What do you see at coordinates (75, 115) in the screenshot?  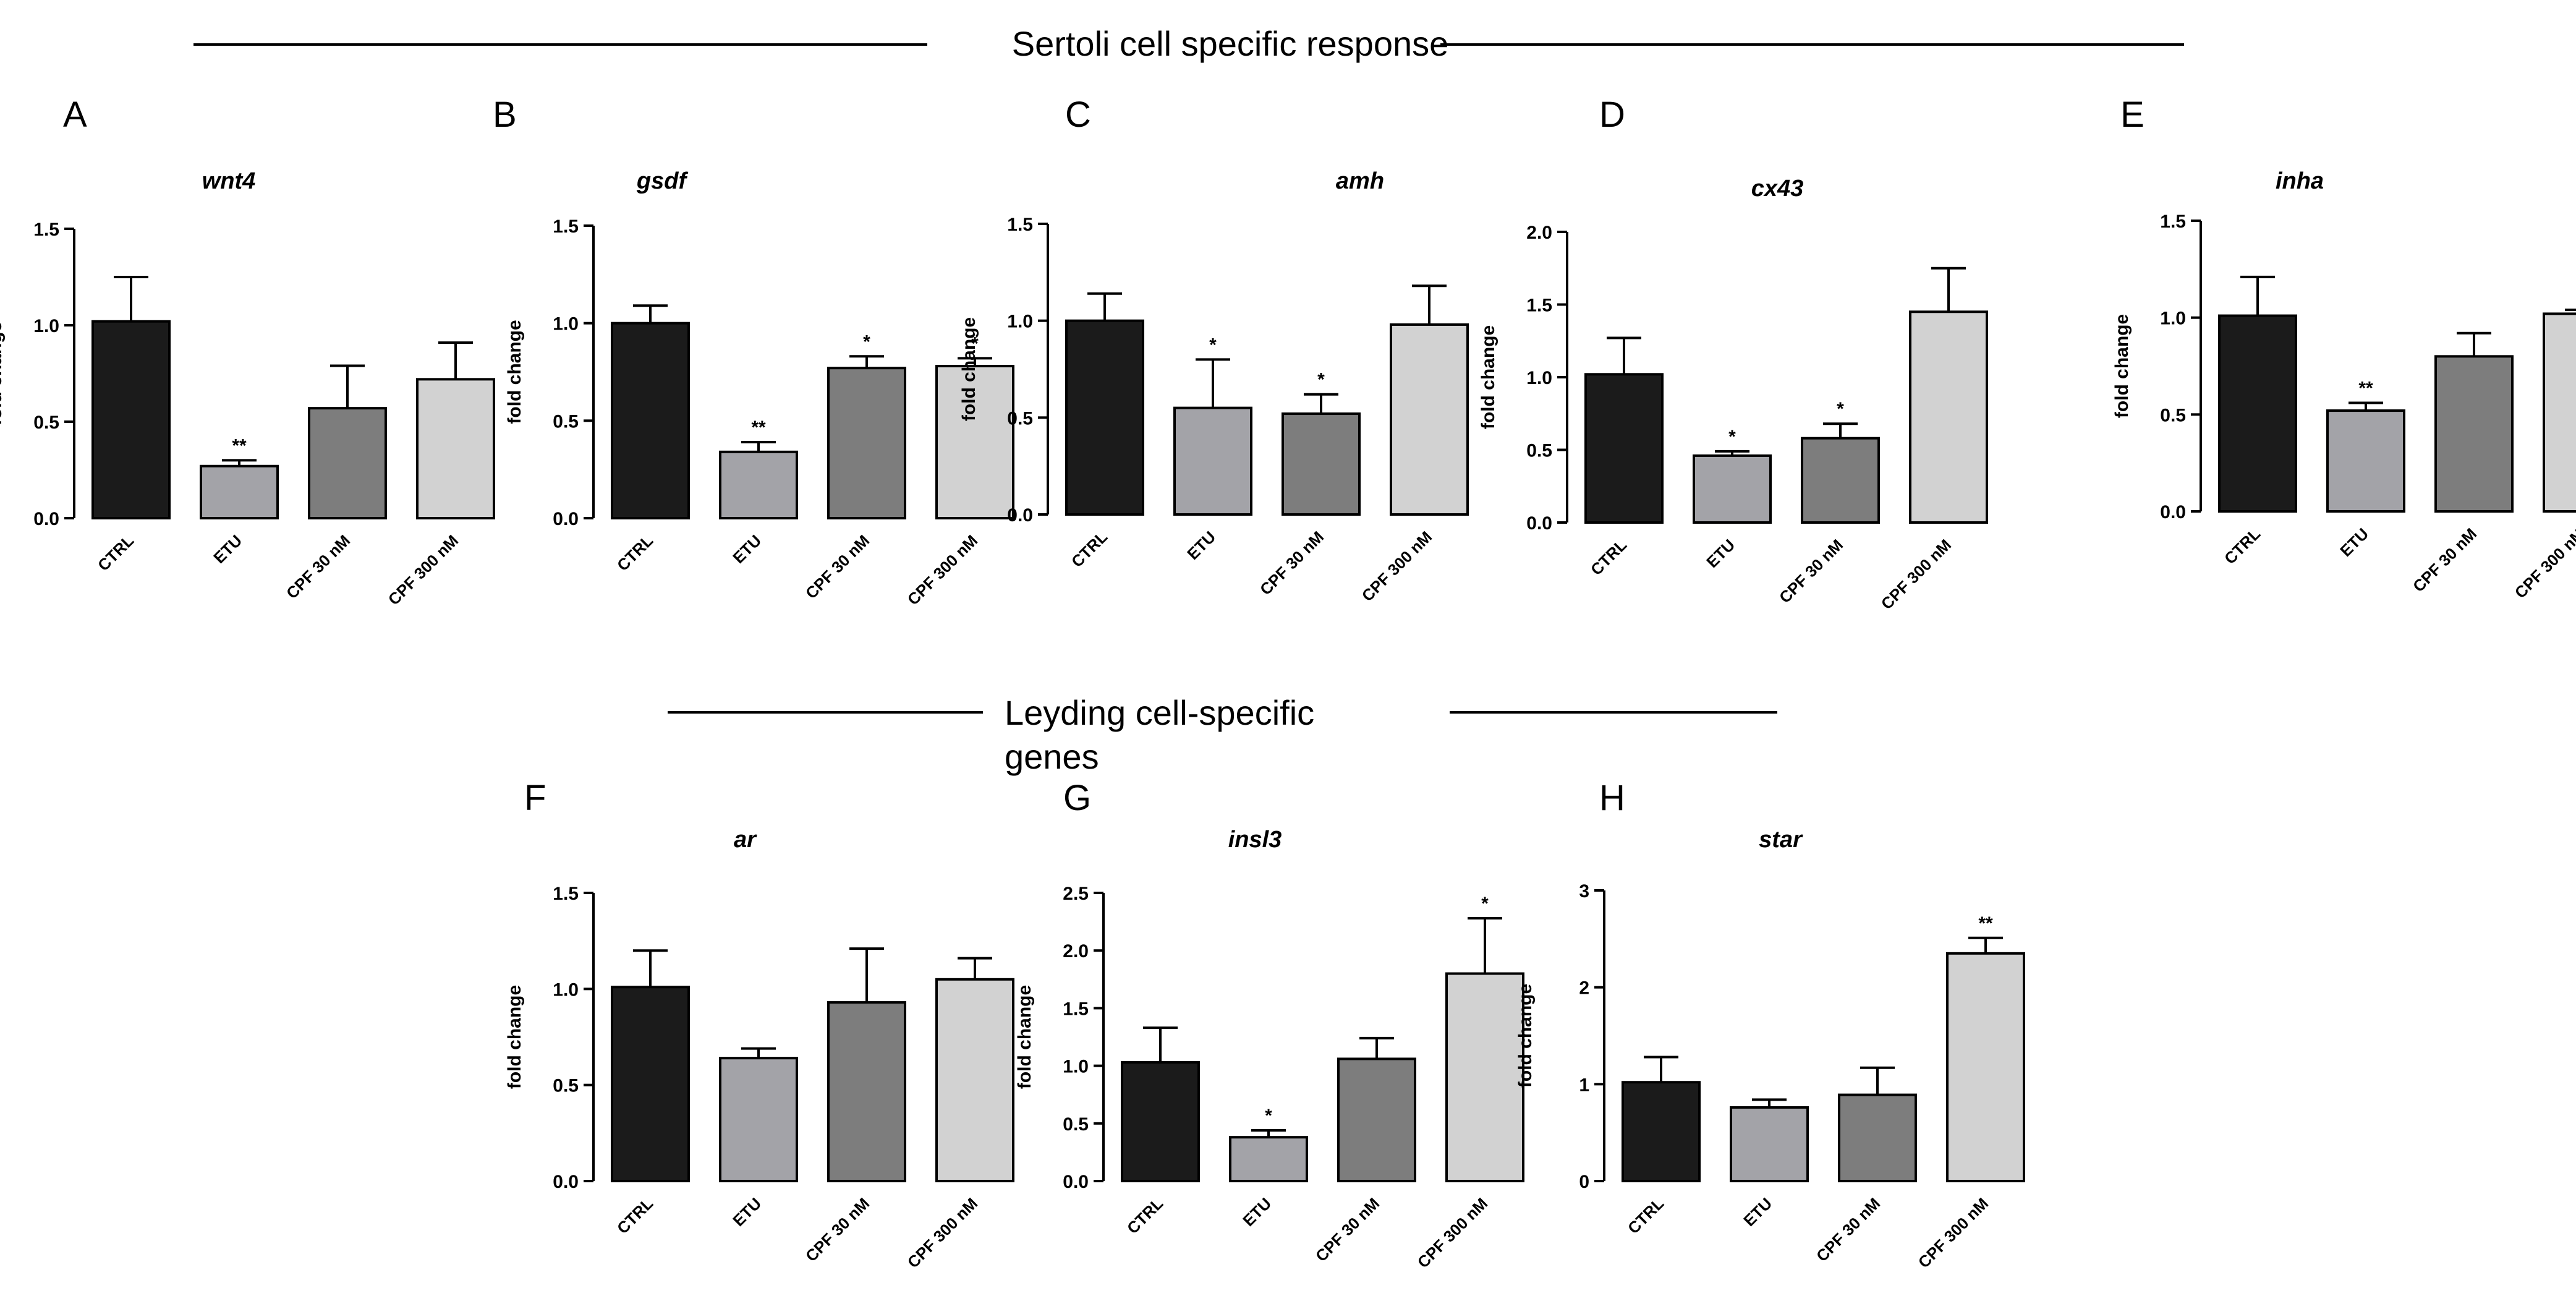 I see `panel-letter: A` at bounding box center [75, 115].